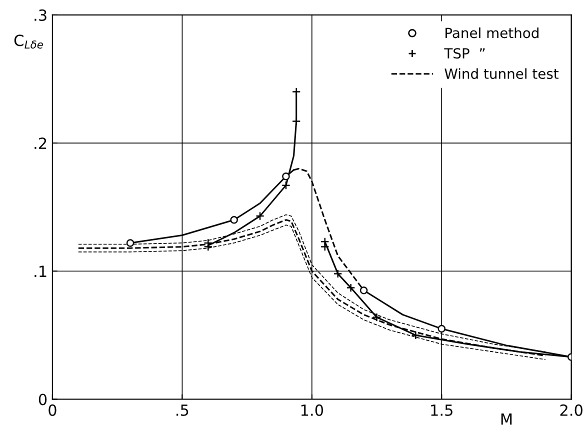  Describe the element at coordinates (40, 271) in the screenshot. I see `y-tick-label: .1` at that location.